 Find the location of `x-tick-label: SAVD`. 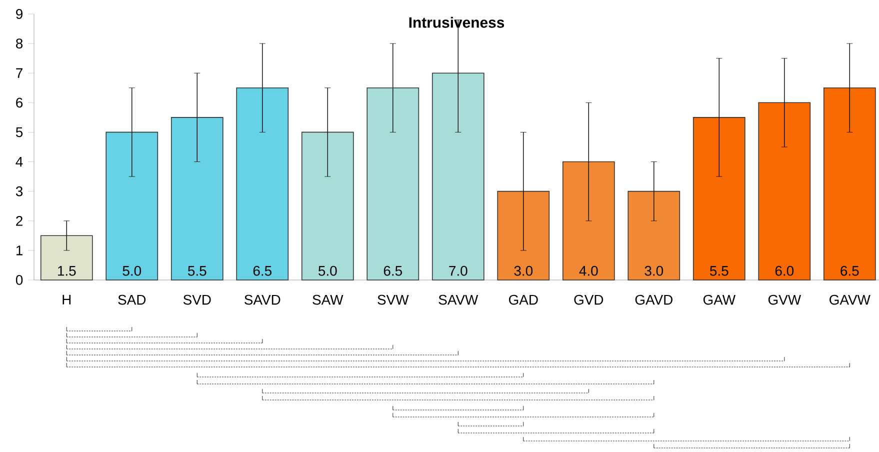

x-tick-label: SAVD is located at coordinates (262, 299).